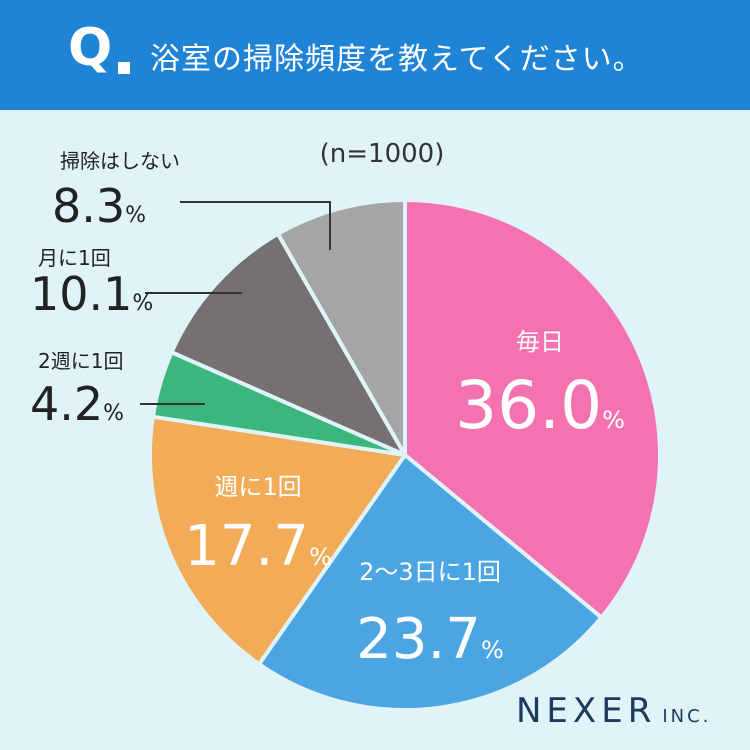 The image size is (750, 750). Describe the element at coordinates (382, 154) in the screenshot. I see `sample-size-label: (n=1000)` at that location.